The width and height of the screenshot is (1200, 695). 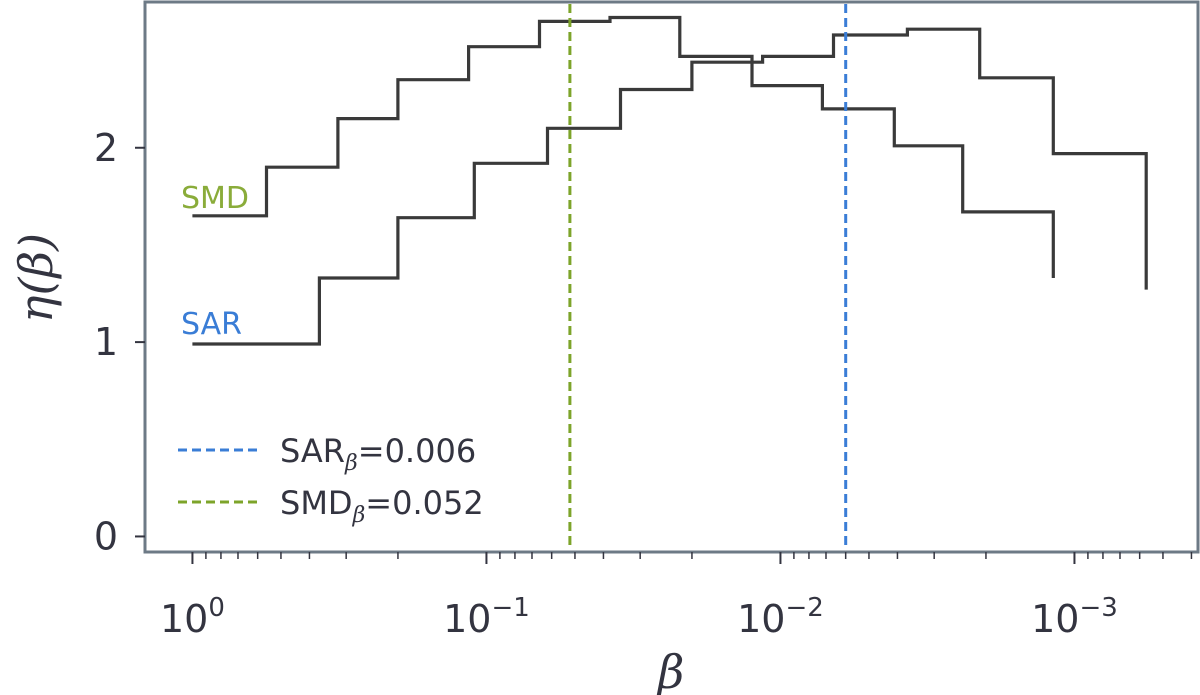 I want to click on x-axis-ticks: 10⁰ 10⁻¹ 10⁻² 10⁻³, so click(x=639, y=596).